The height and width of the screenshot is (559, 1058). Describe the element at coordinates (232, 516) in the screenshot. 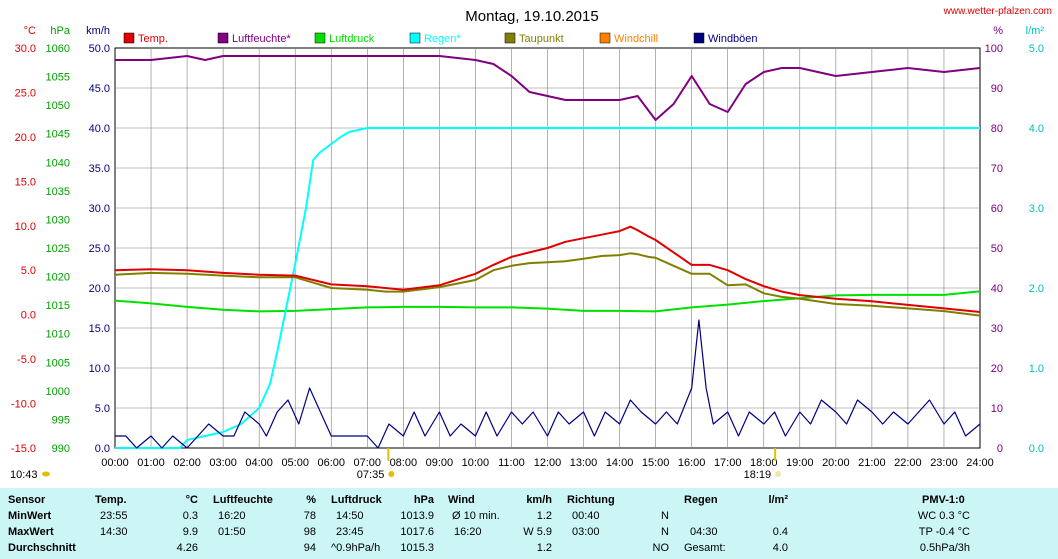

I see `min-hum-time: 16:20` at that location.